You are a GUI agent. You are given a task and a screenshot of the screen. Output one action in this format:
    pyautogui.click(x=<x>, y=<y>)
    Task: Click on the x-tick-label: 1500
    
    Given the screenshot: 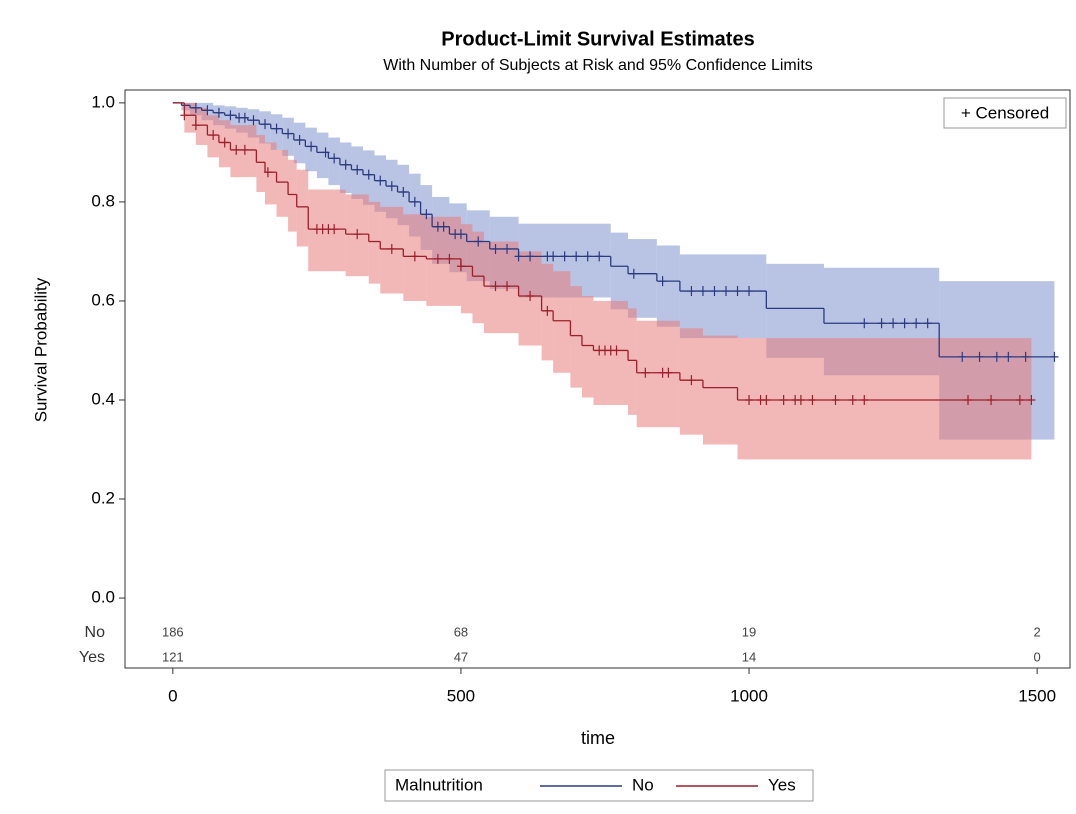 What is the action you would take?
    pyautogui.click(x=1037, y=695)
    